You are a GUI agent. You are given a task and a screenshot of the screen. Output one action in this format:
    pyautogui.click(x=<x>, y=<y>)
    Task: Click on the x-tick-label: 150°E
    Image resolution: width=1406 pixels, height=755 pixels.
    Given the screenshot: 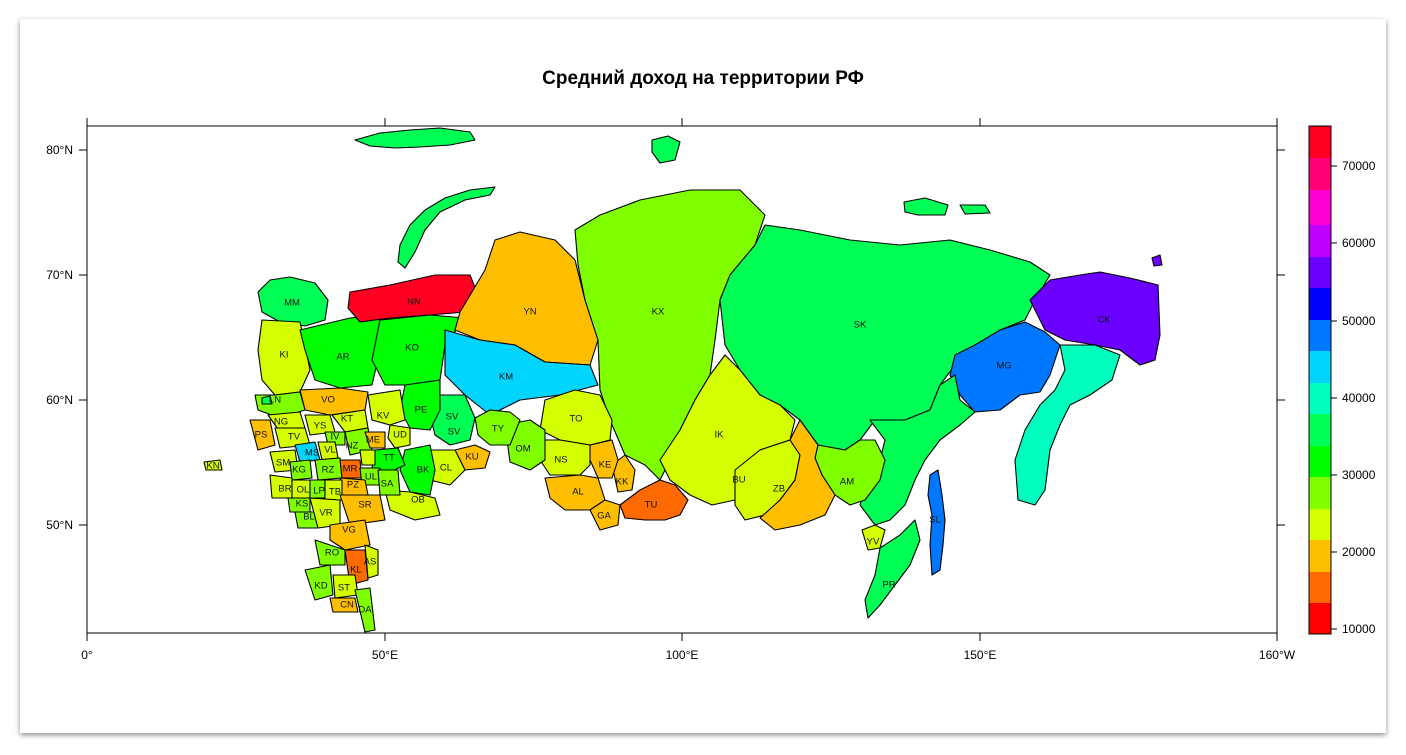 What is the action you would take?
    pyautogui.click(x=980, y=655)
    